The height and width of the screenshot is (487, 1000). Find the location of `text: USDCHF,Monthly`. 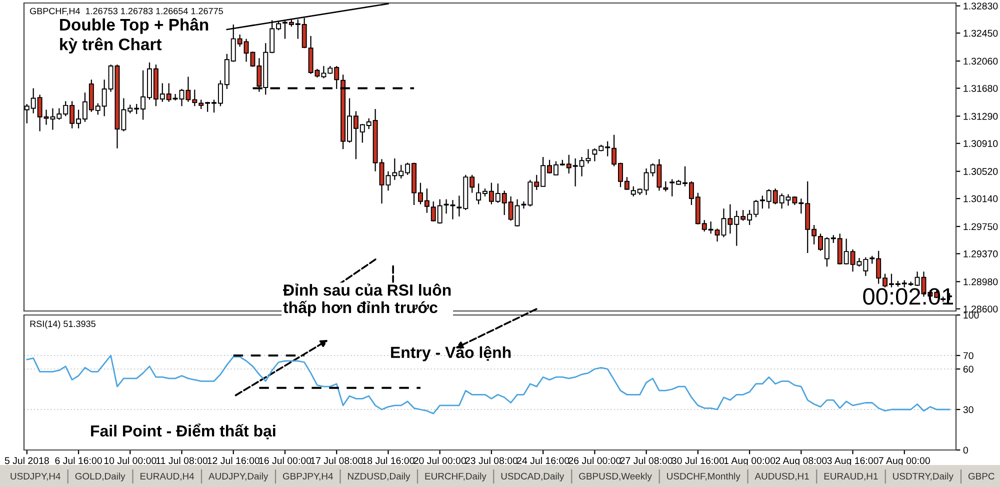

text: USDCHF,Monthly is located at coordinates (703, 477).